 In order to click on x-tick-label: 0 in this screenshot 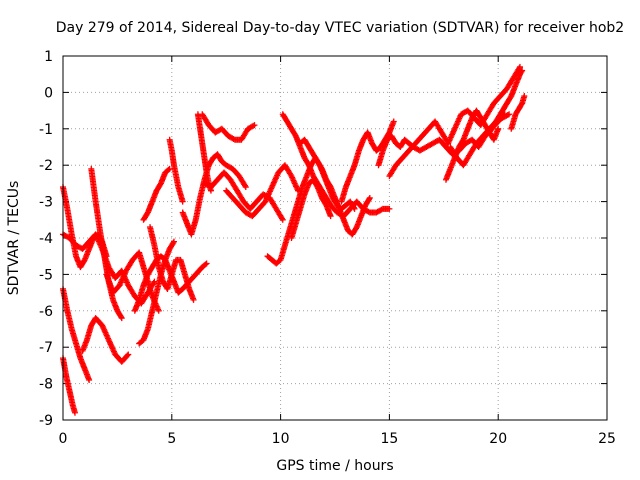, I will do `click(63, 439)`.